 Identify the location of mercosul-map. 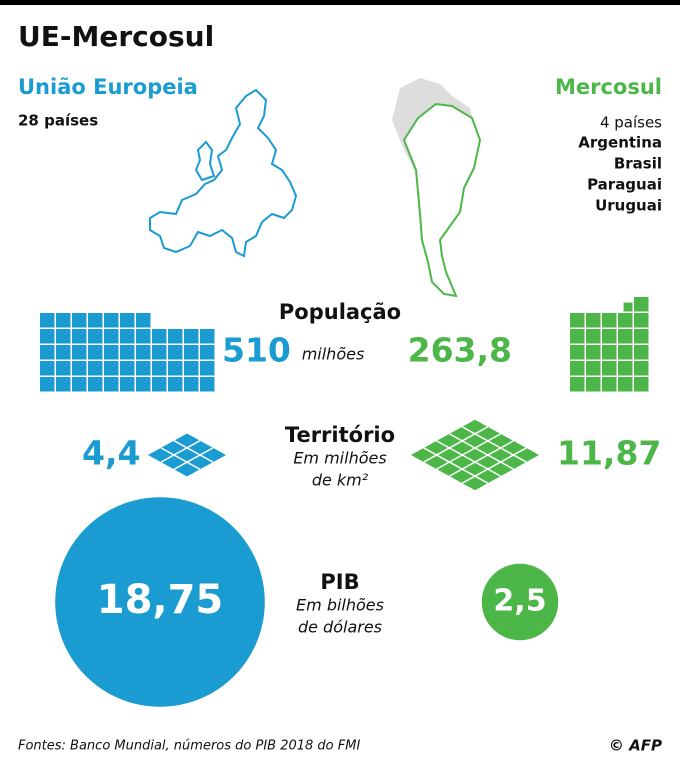
(442, 200).